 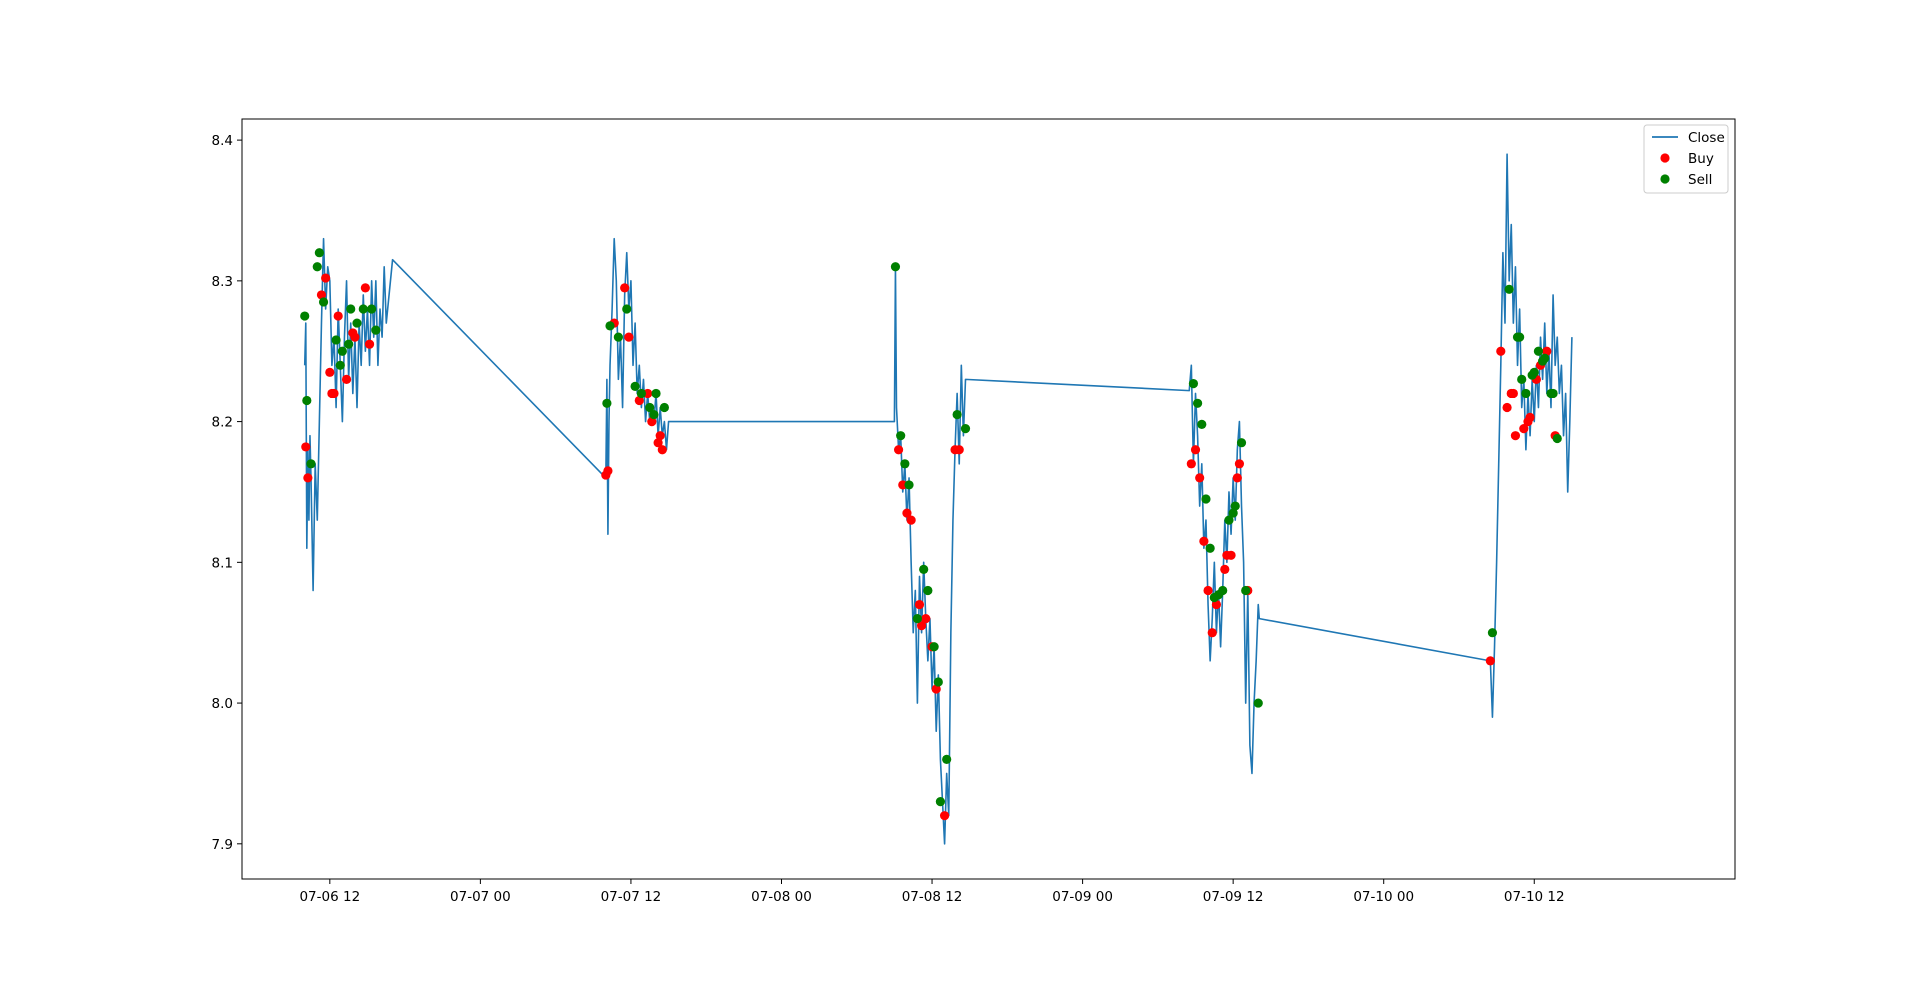 What do you see at coordinates (222, 563) in the screenshot?
I see `y-tick-label: 8.1` at bounding box center [222, 563].